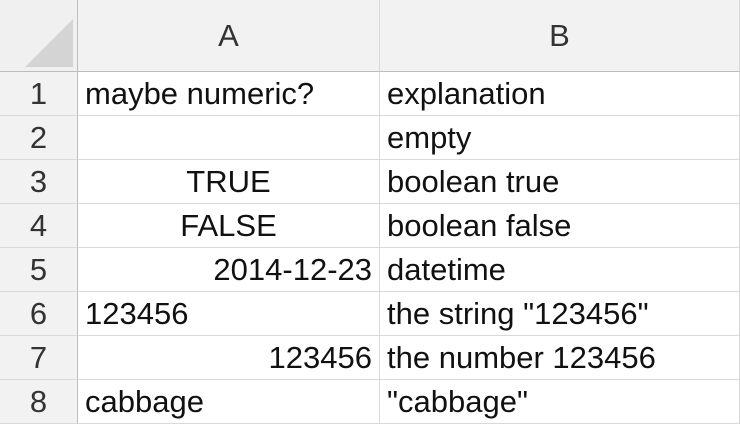 The width and height of the screenshot is (740, 426). I want to click on select-all-corner, so click(39, 36).